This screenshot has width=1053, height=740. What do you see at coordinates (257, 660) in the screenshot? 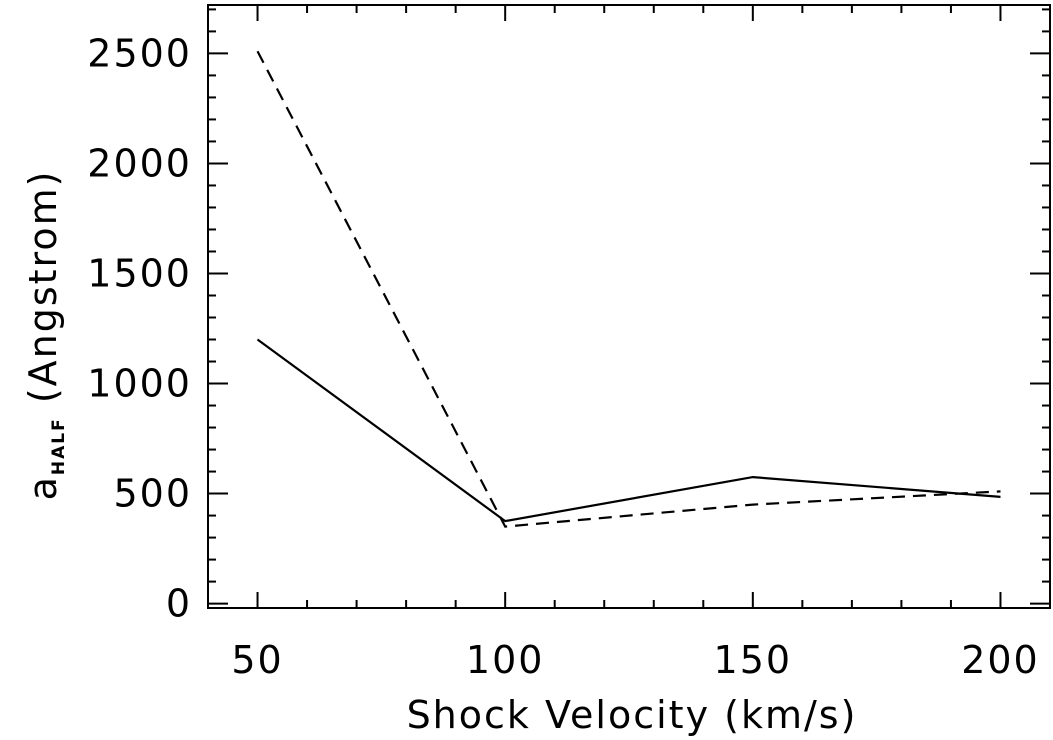
I see `x-tick-label: 50` at bounding box center [257, 660].